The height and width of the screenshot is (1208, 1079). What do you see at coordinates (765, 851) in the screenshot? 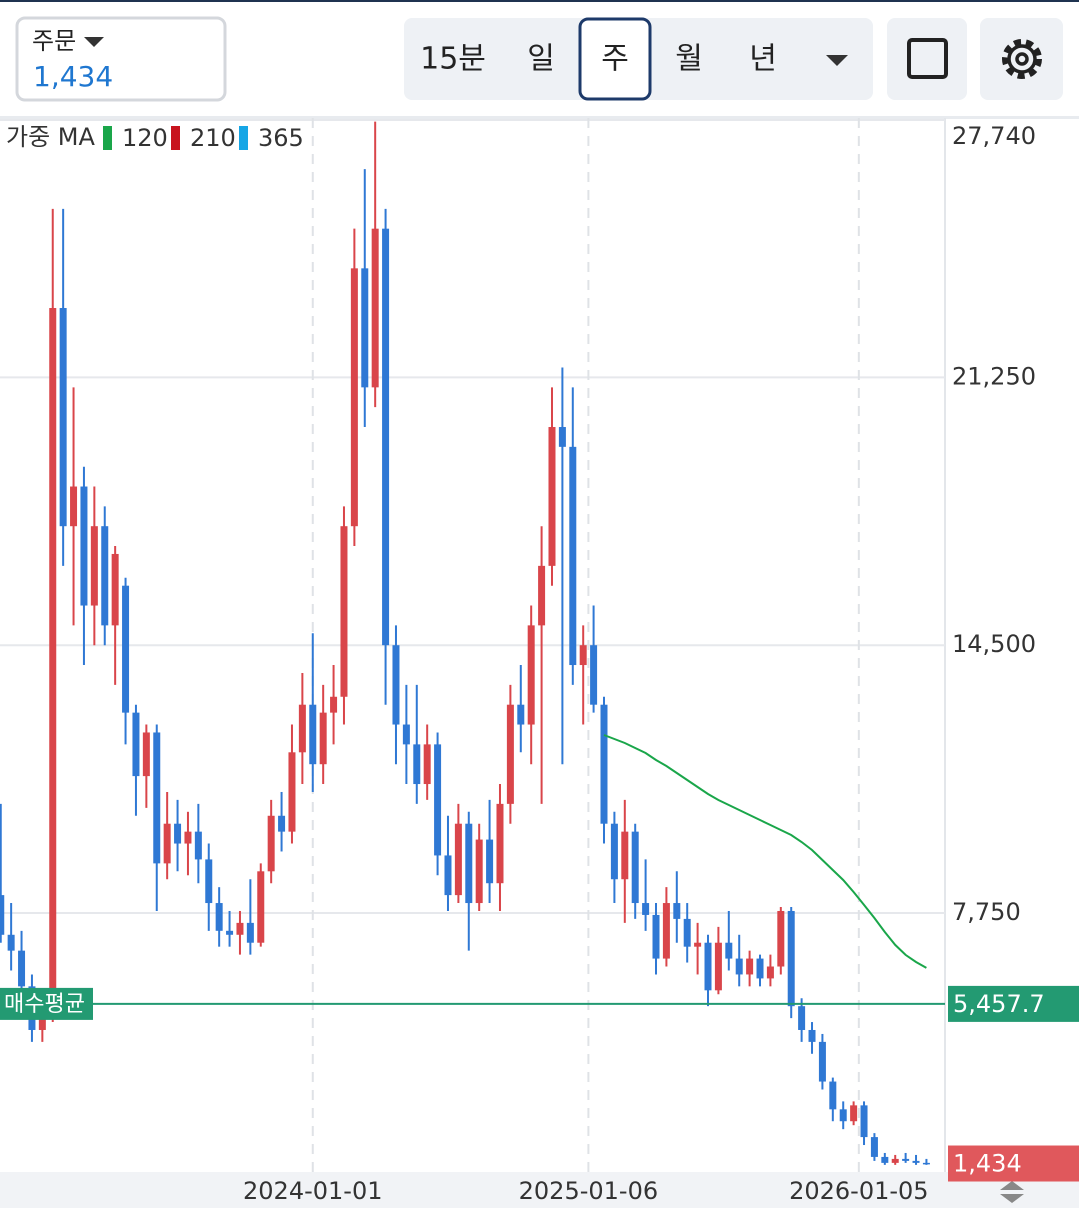
I see `moving-average-line` at bounding box center [765, 851].